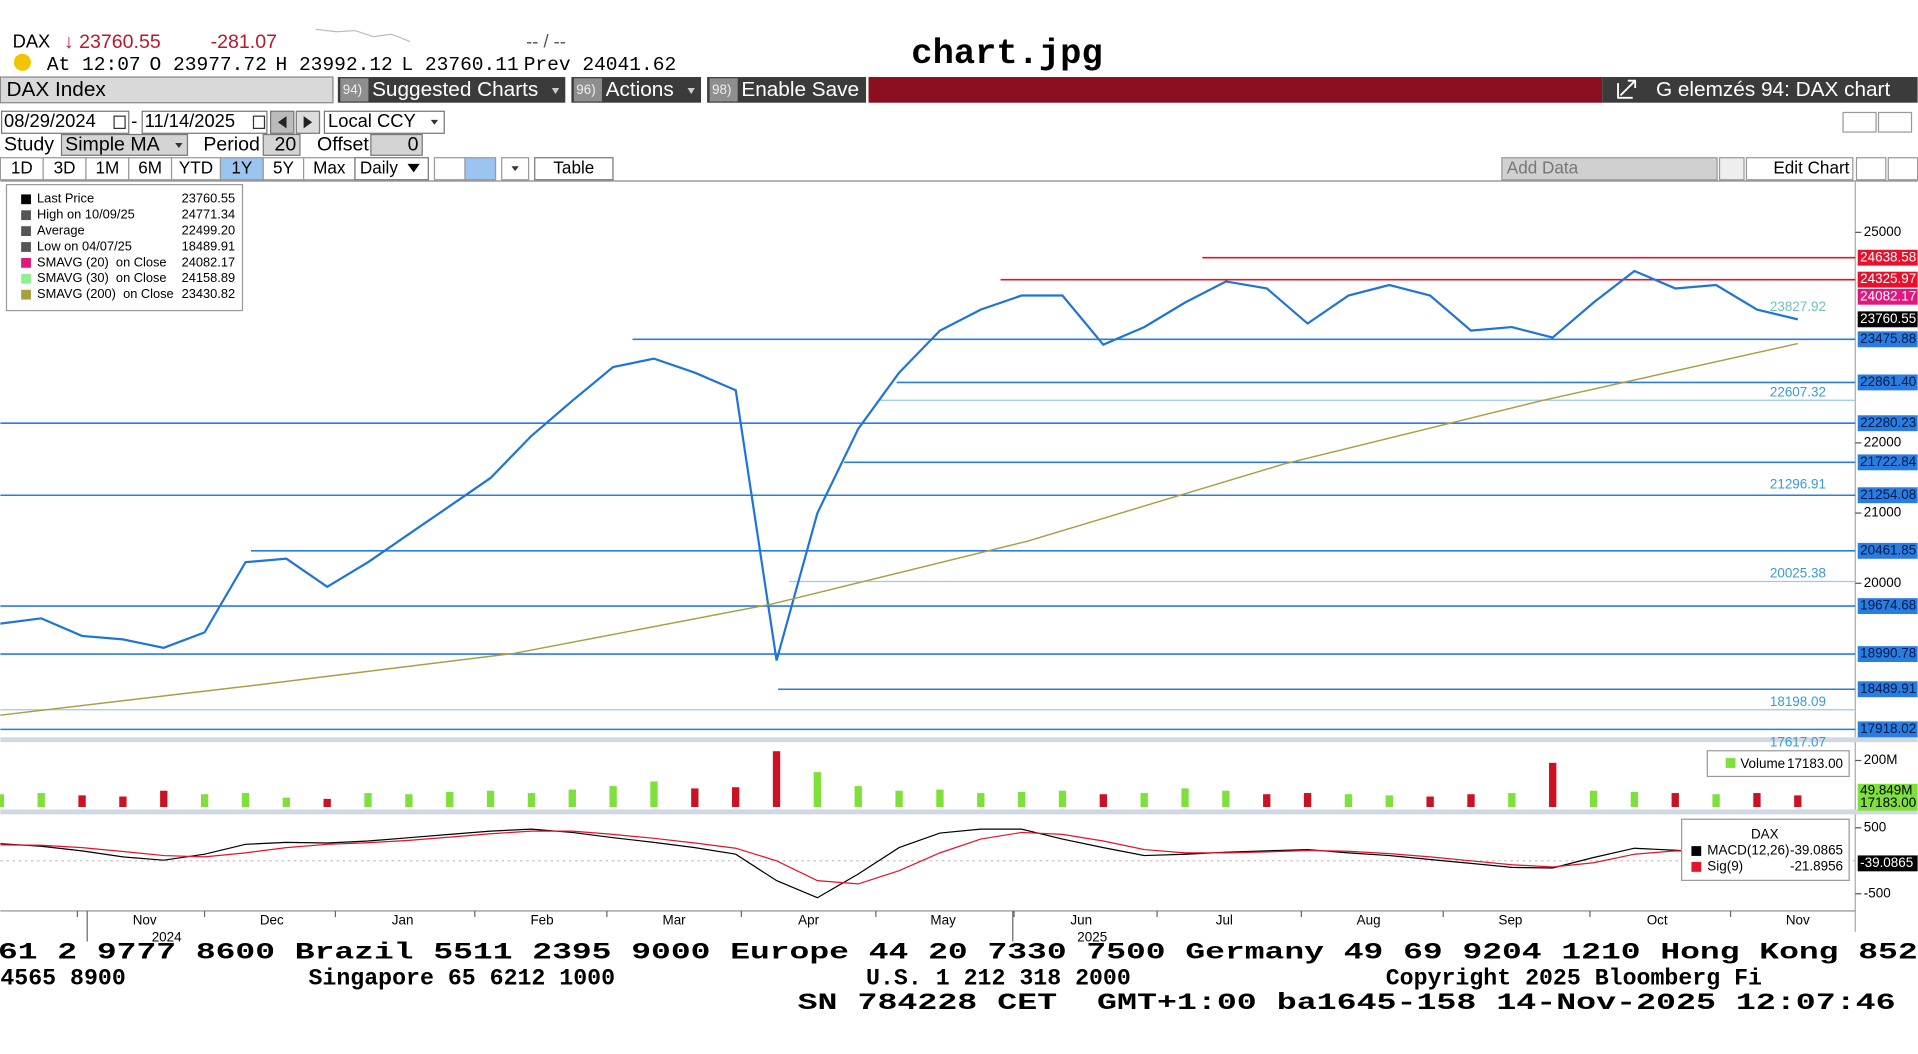 This screenshot has height=1054, width=1918. What do you see at coordinates (1902, 169) in the screenshot?
I see `gear-button` at bounding box center [1902, 169].